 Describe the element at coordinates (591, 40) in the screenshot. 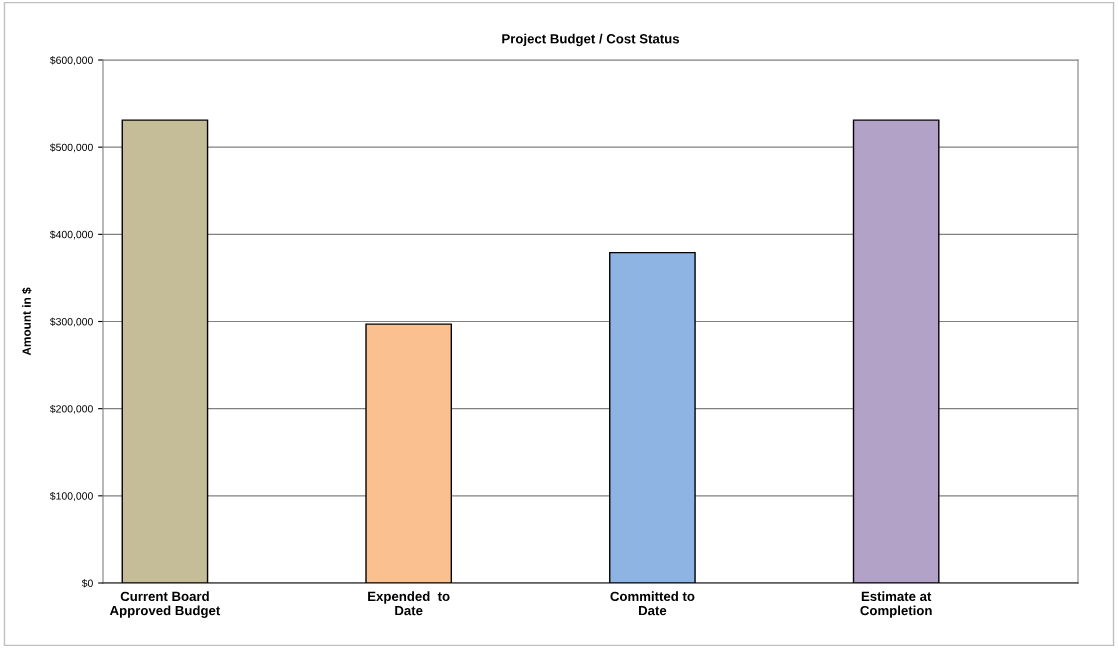

I see `chart-title: Project Budget / Cost Status` at that location.